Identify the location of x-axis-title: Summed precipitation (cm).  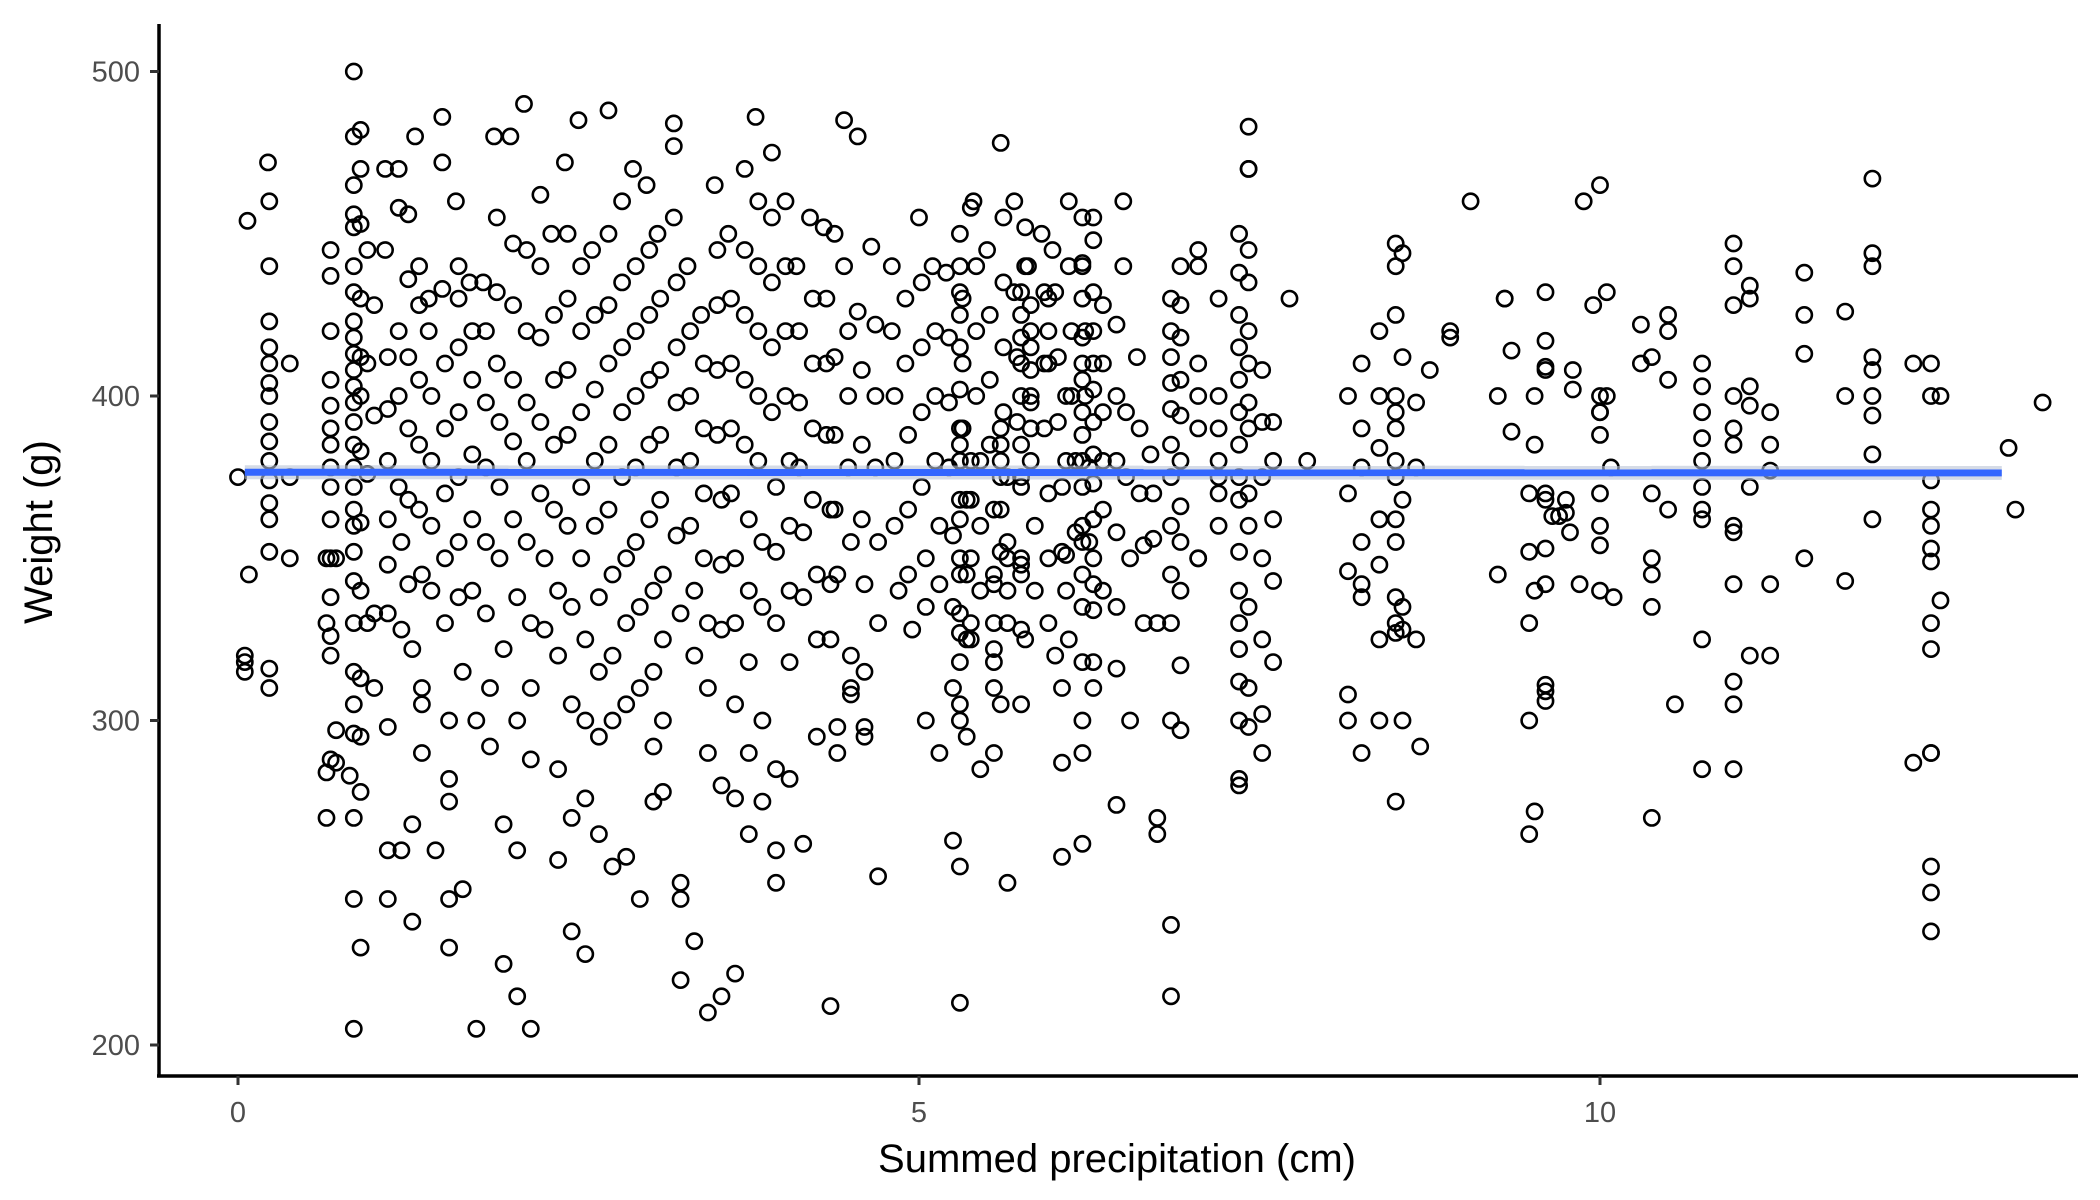
(1117, 1159).